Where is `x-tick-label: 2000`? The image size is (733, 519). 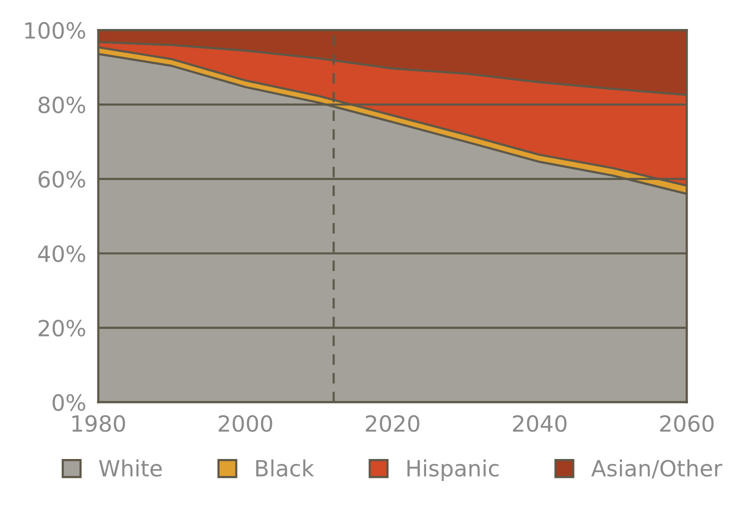
x-tick-label: 2000 is located at coordinates (245, 423).